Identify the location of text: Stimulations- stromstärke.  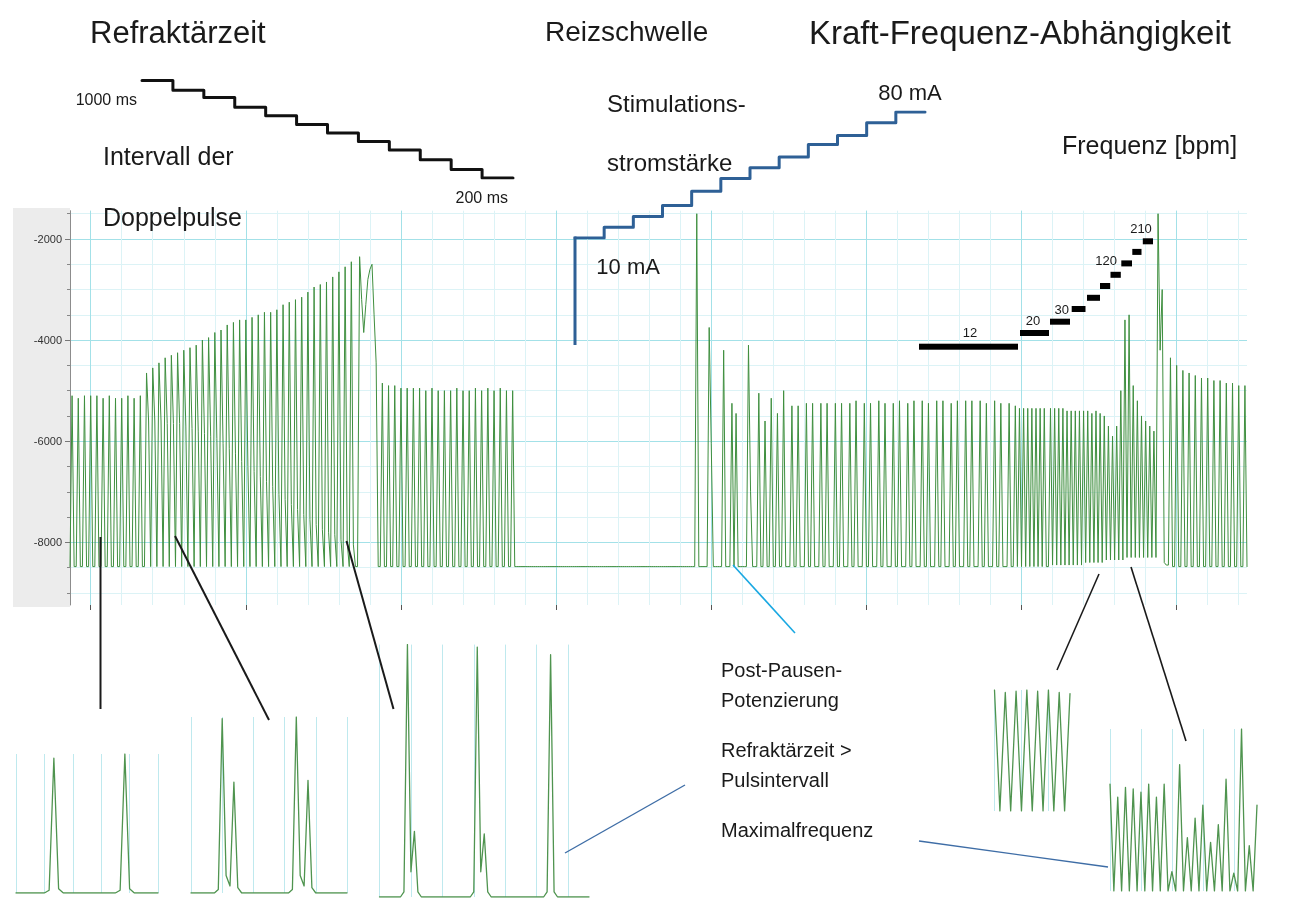
(676, 133).